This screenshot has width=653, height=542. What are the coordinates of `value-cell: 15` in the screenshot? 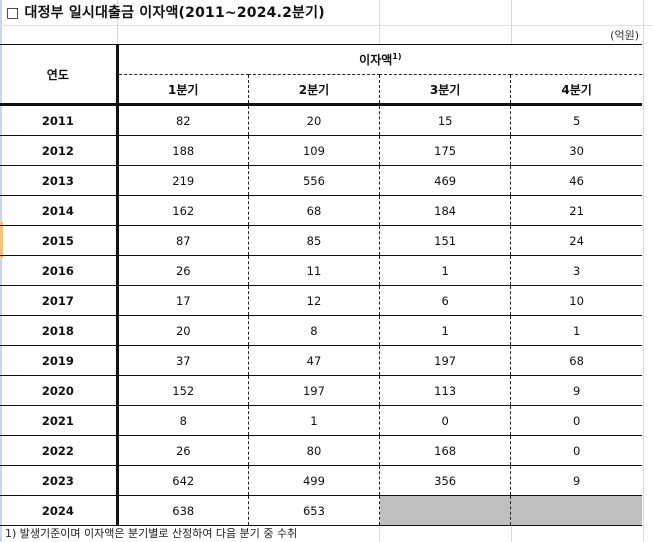 It's located at (445, 120).